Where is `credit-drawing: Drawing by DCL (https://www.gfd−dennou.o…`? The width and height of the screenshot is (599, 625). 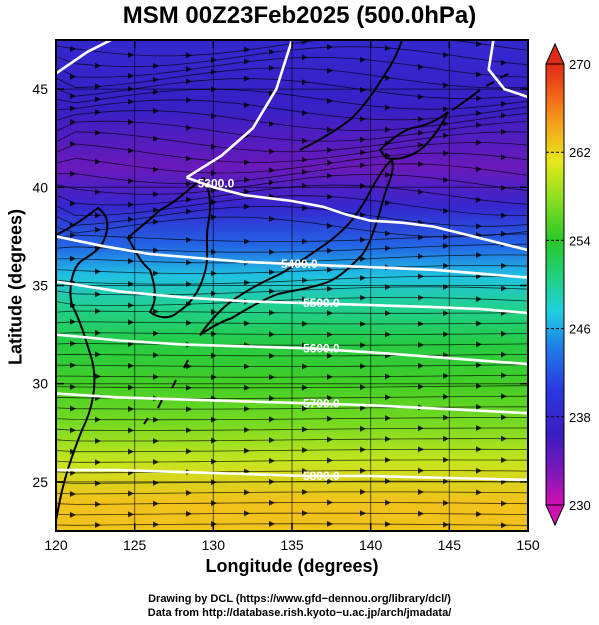
credit-drawing: Drawing by DCL (https://www.gfd−dennou.o… is located at coordinates (299, 599).